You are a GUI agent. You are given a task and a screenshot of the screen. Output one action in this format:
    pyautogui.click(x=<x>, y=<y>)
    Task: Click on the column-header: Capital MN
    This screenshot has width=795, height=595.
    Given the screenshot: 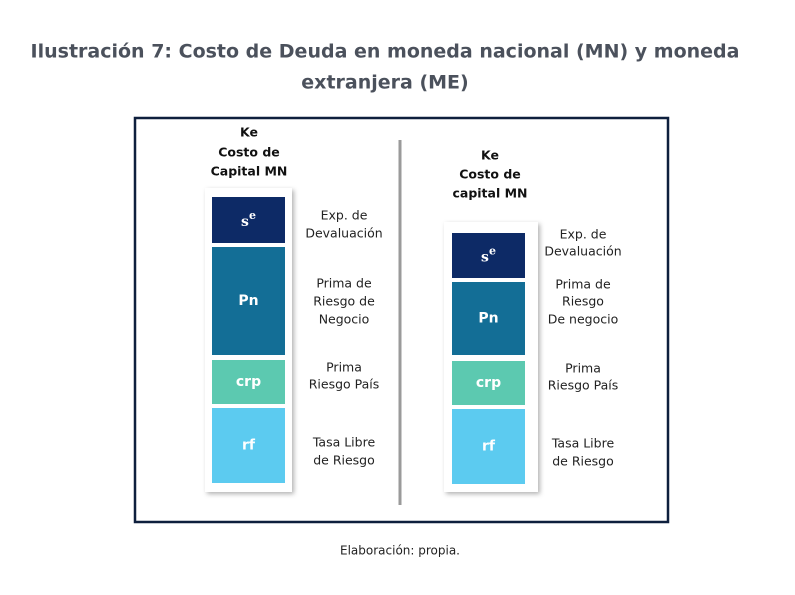 What is the action you would take?
    pyautogui.click(x=249, y=171)
    